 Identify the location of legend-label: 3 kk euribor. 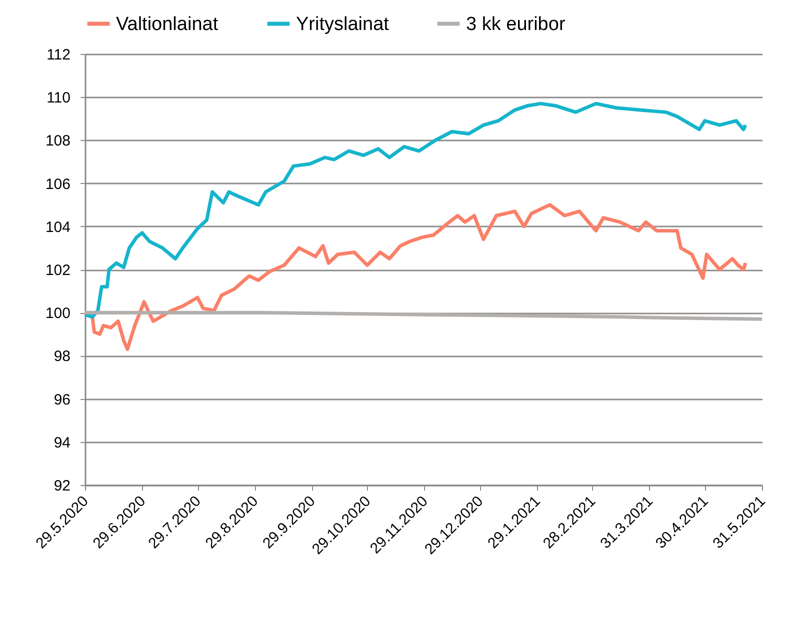
(516, 24).